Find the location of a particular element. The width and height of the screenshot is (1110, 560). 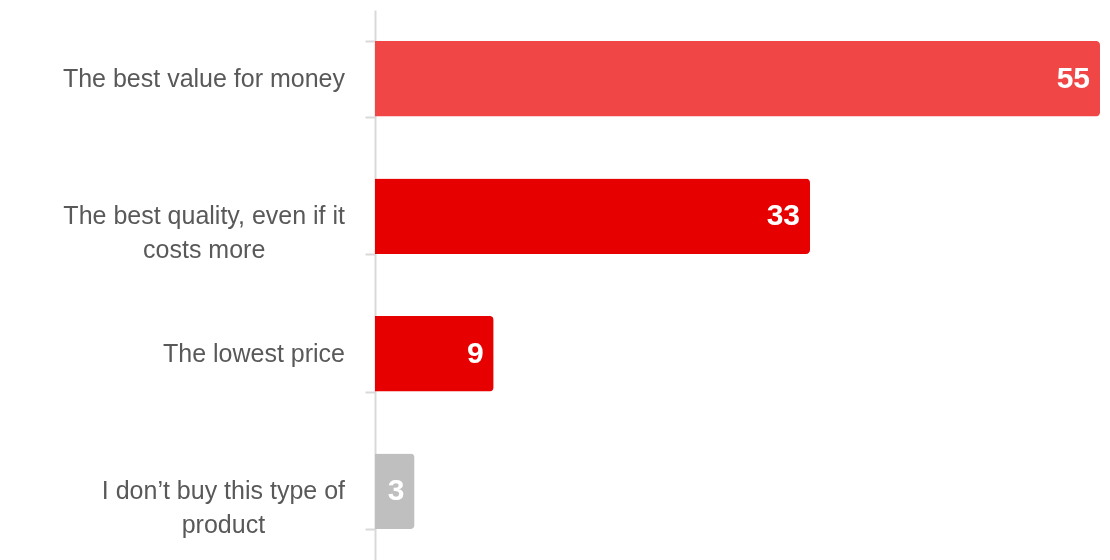

data-label: 3 is located at coordinates (396, 490).